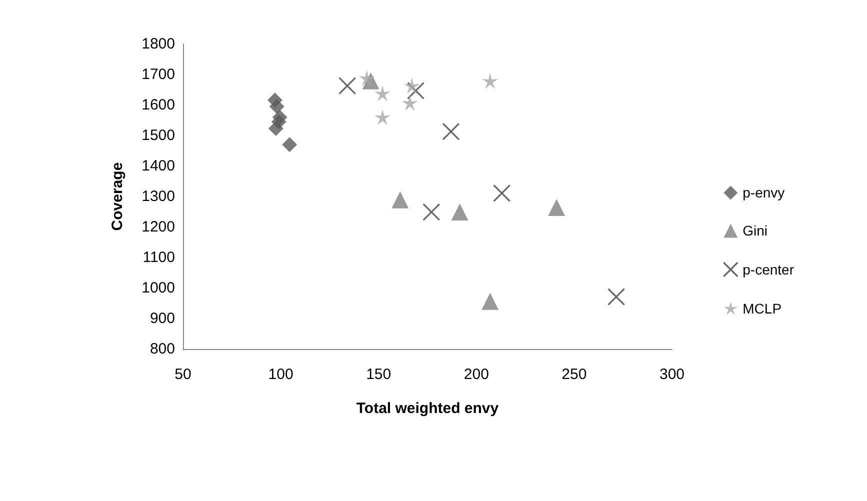  I want to click on y-tick-label: 800, so click(162, 349).